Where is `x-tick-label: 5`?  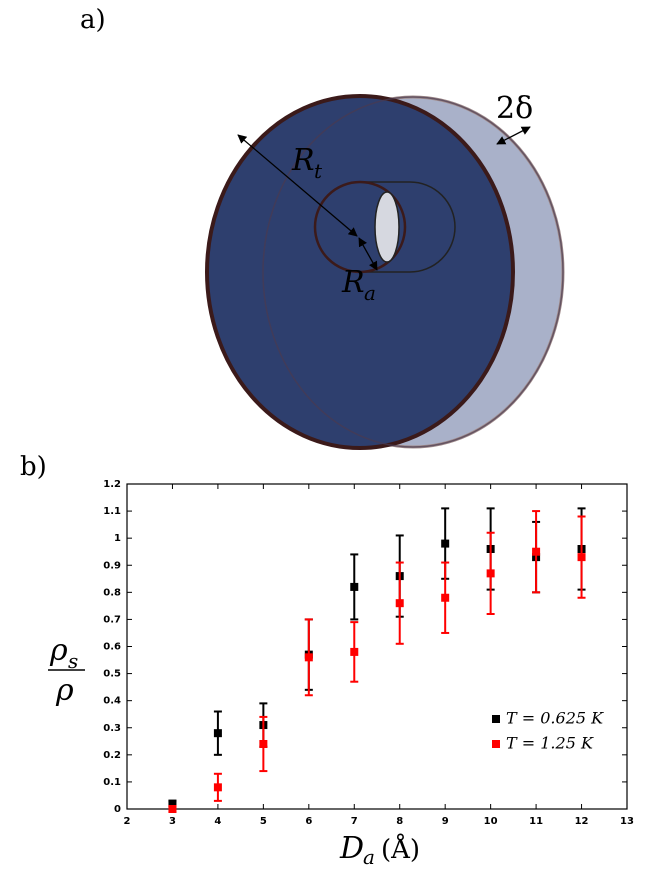
x-tick-label: 5 is located at coordinates (263, 821).